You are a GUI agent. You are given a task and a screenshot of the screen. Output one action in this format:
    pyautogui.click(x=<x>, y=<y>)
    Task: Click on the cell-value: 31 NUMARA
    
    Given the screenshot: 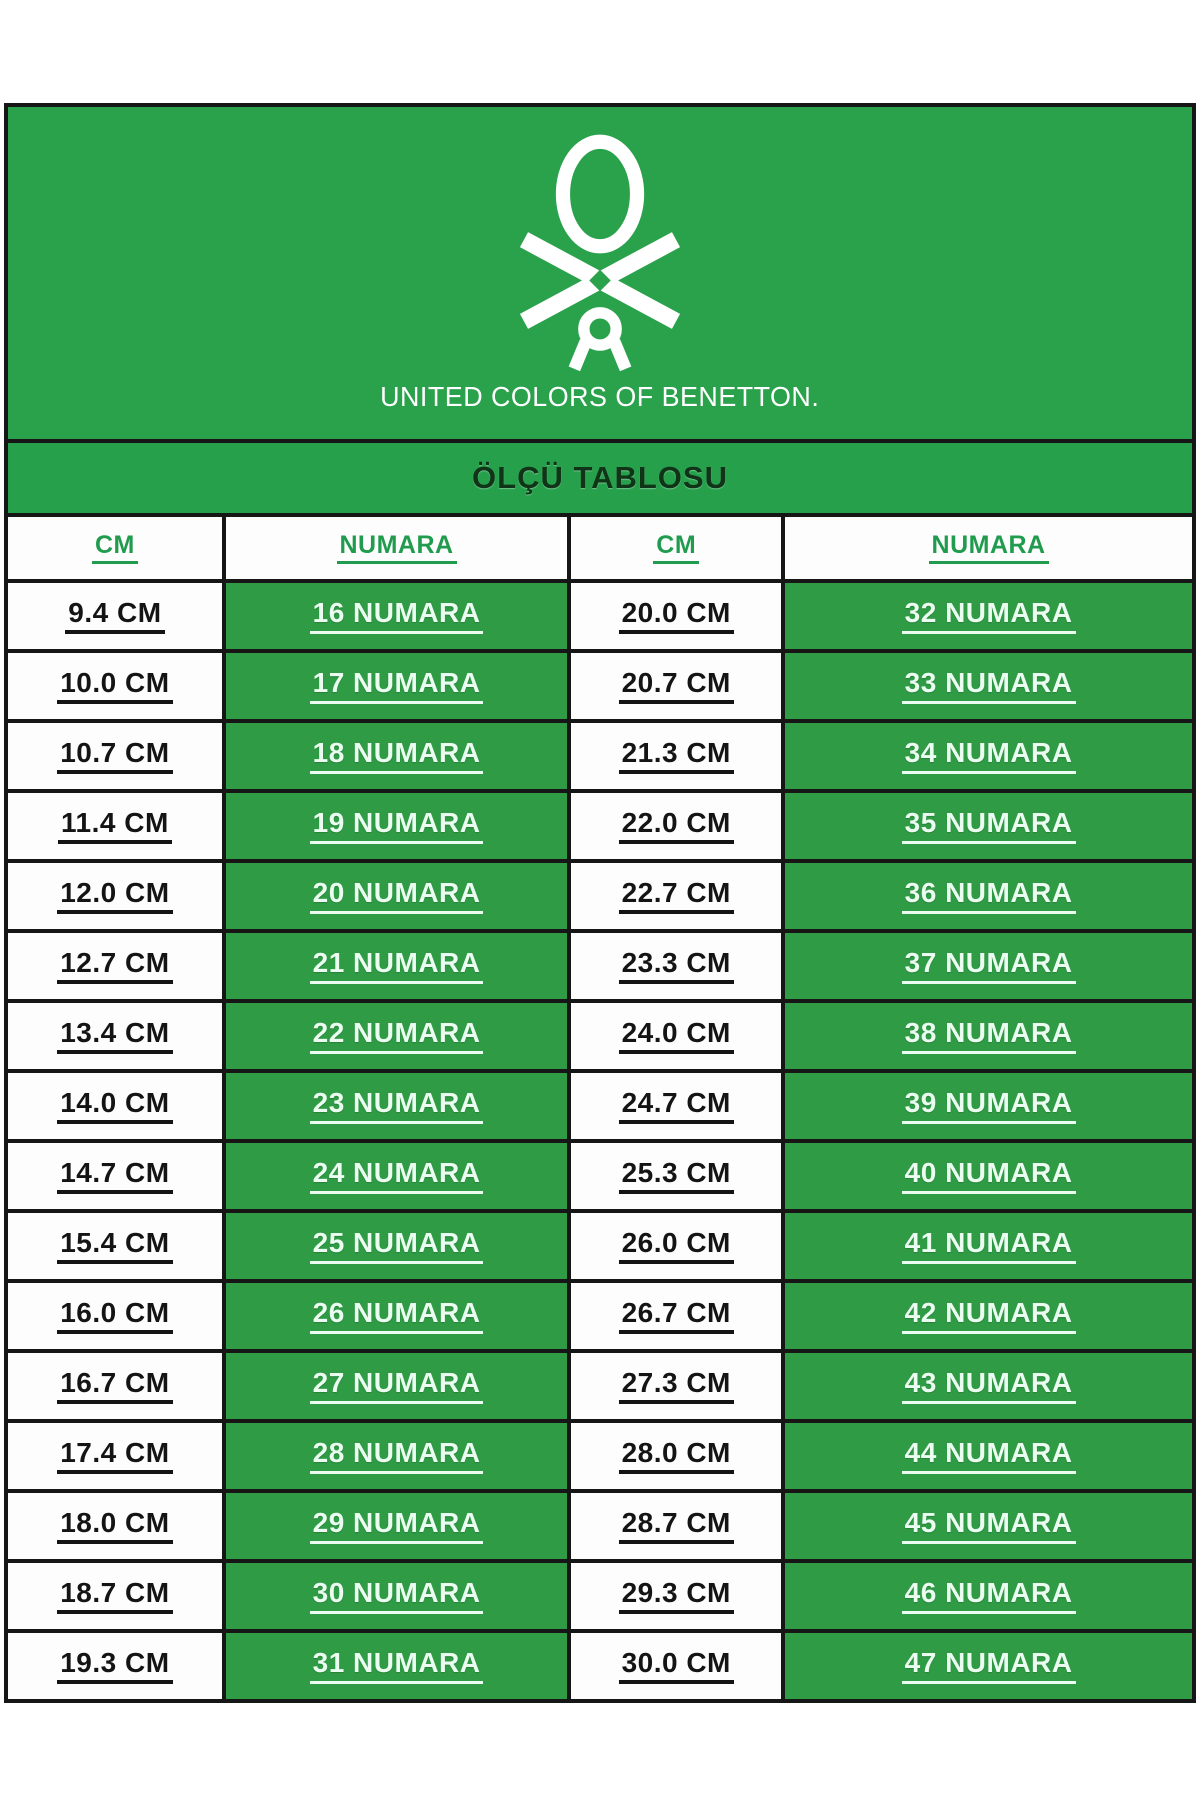 What is the action you would take?
    pyautogui.click(x=396, y=1666)
    